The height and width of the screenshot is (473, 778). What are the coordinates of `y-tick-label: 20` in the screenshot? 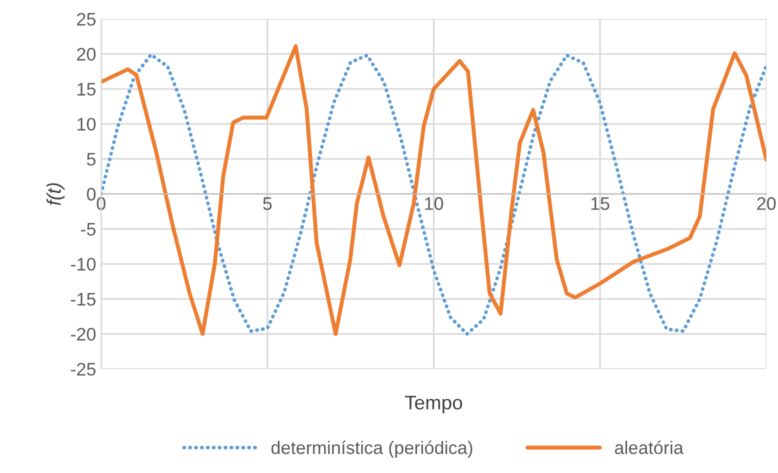 It's located at (86, 54).